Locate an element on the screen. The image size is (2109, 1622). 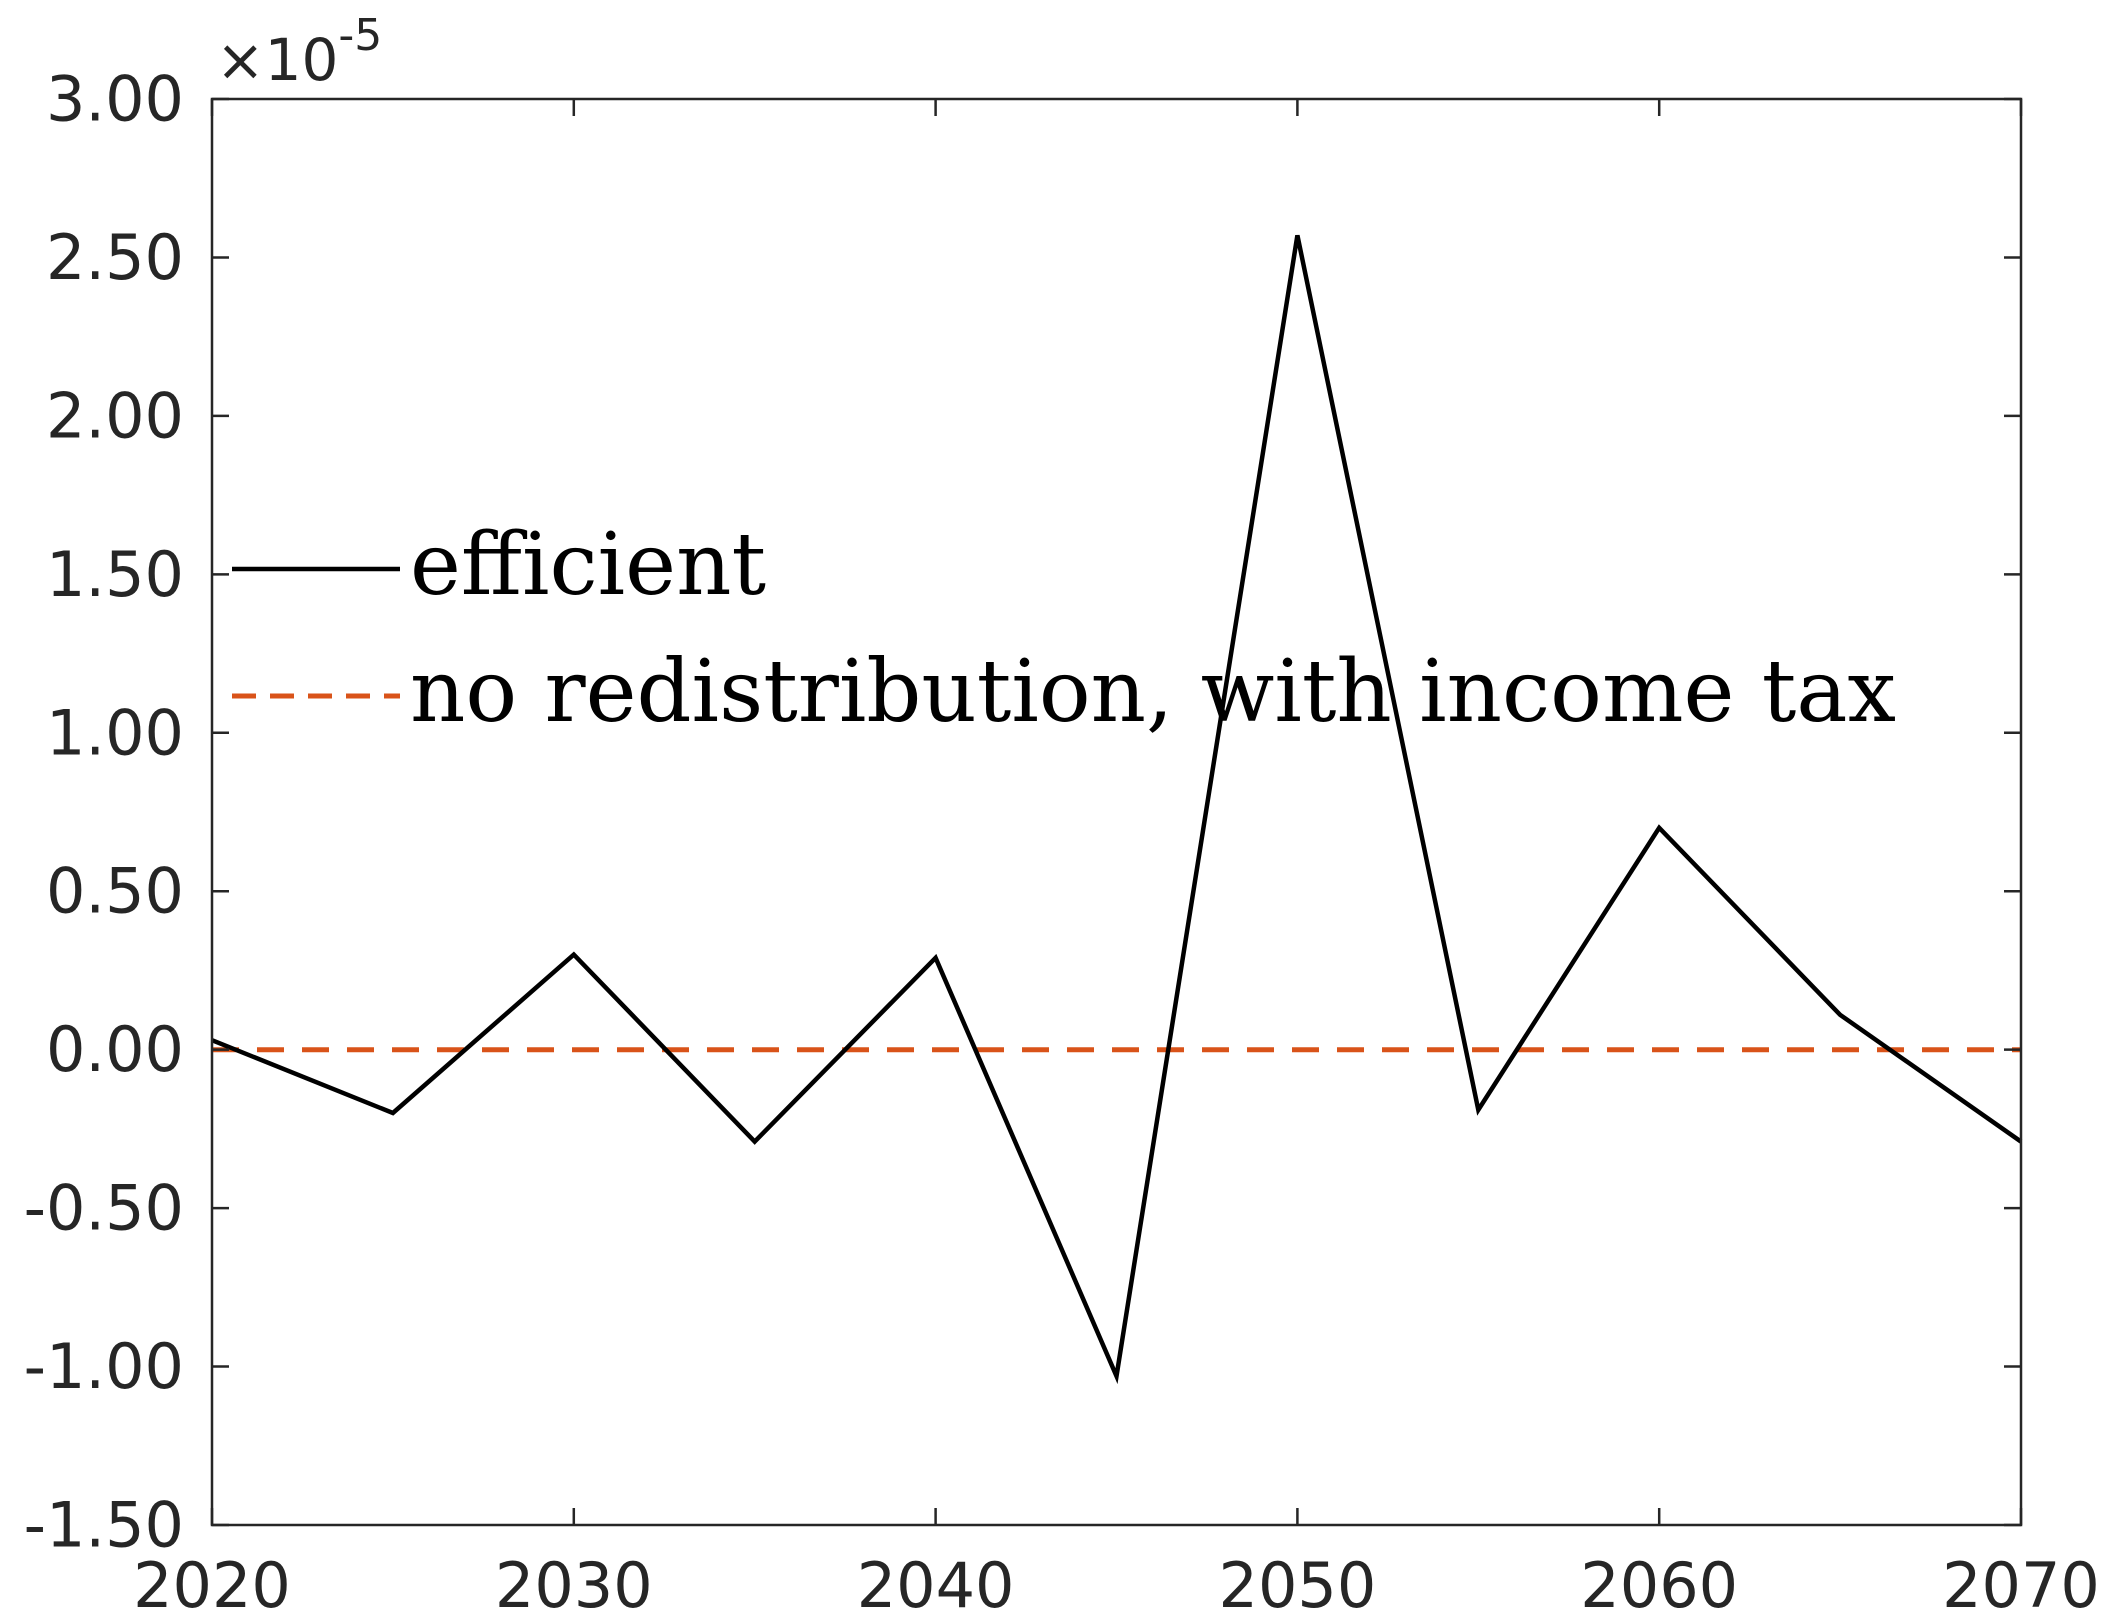
y-tick-label: -1.00 is located at coordinates (104, 1366).